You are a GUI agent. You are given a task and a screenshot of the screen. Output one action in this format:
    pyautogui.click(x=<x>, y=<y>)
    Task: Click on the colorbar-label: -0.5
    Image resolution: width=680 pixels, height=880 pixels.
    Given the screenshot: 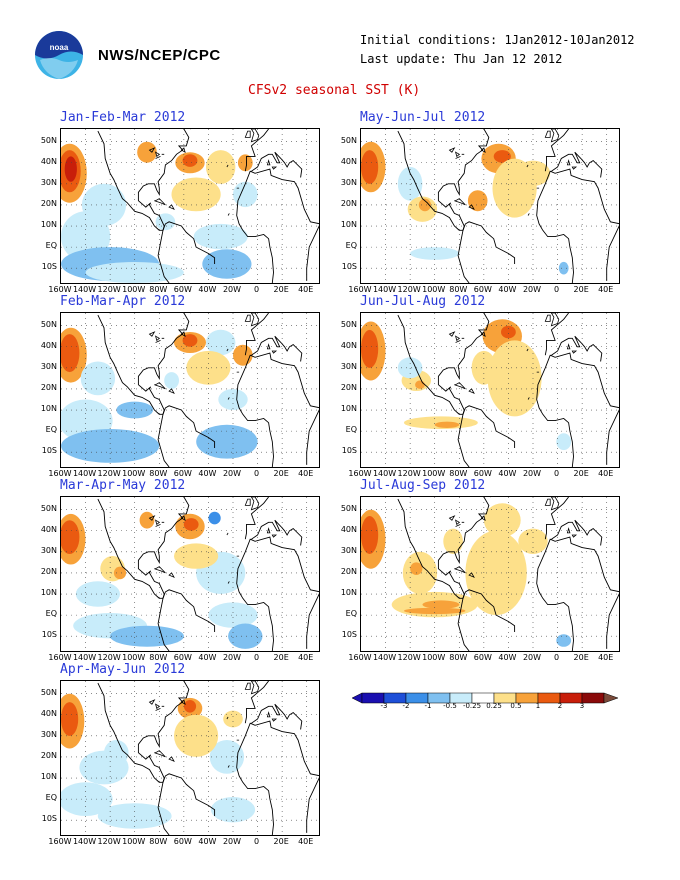 What is the action you would take?
    pyautogui.click(x=450, y=706)
    